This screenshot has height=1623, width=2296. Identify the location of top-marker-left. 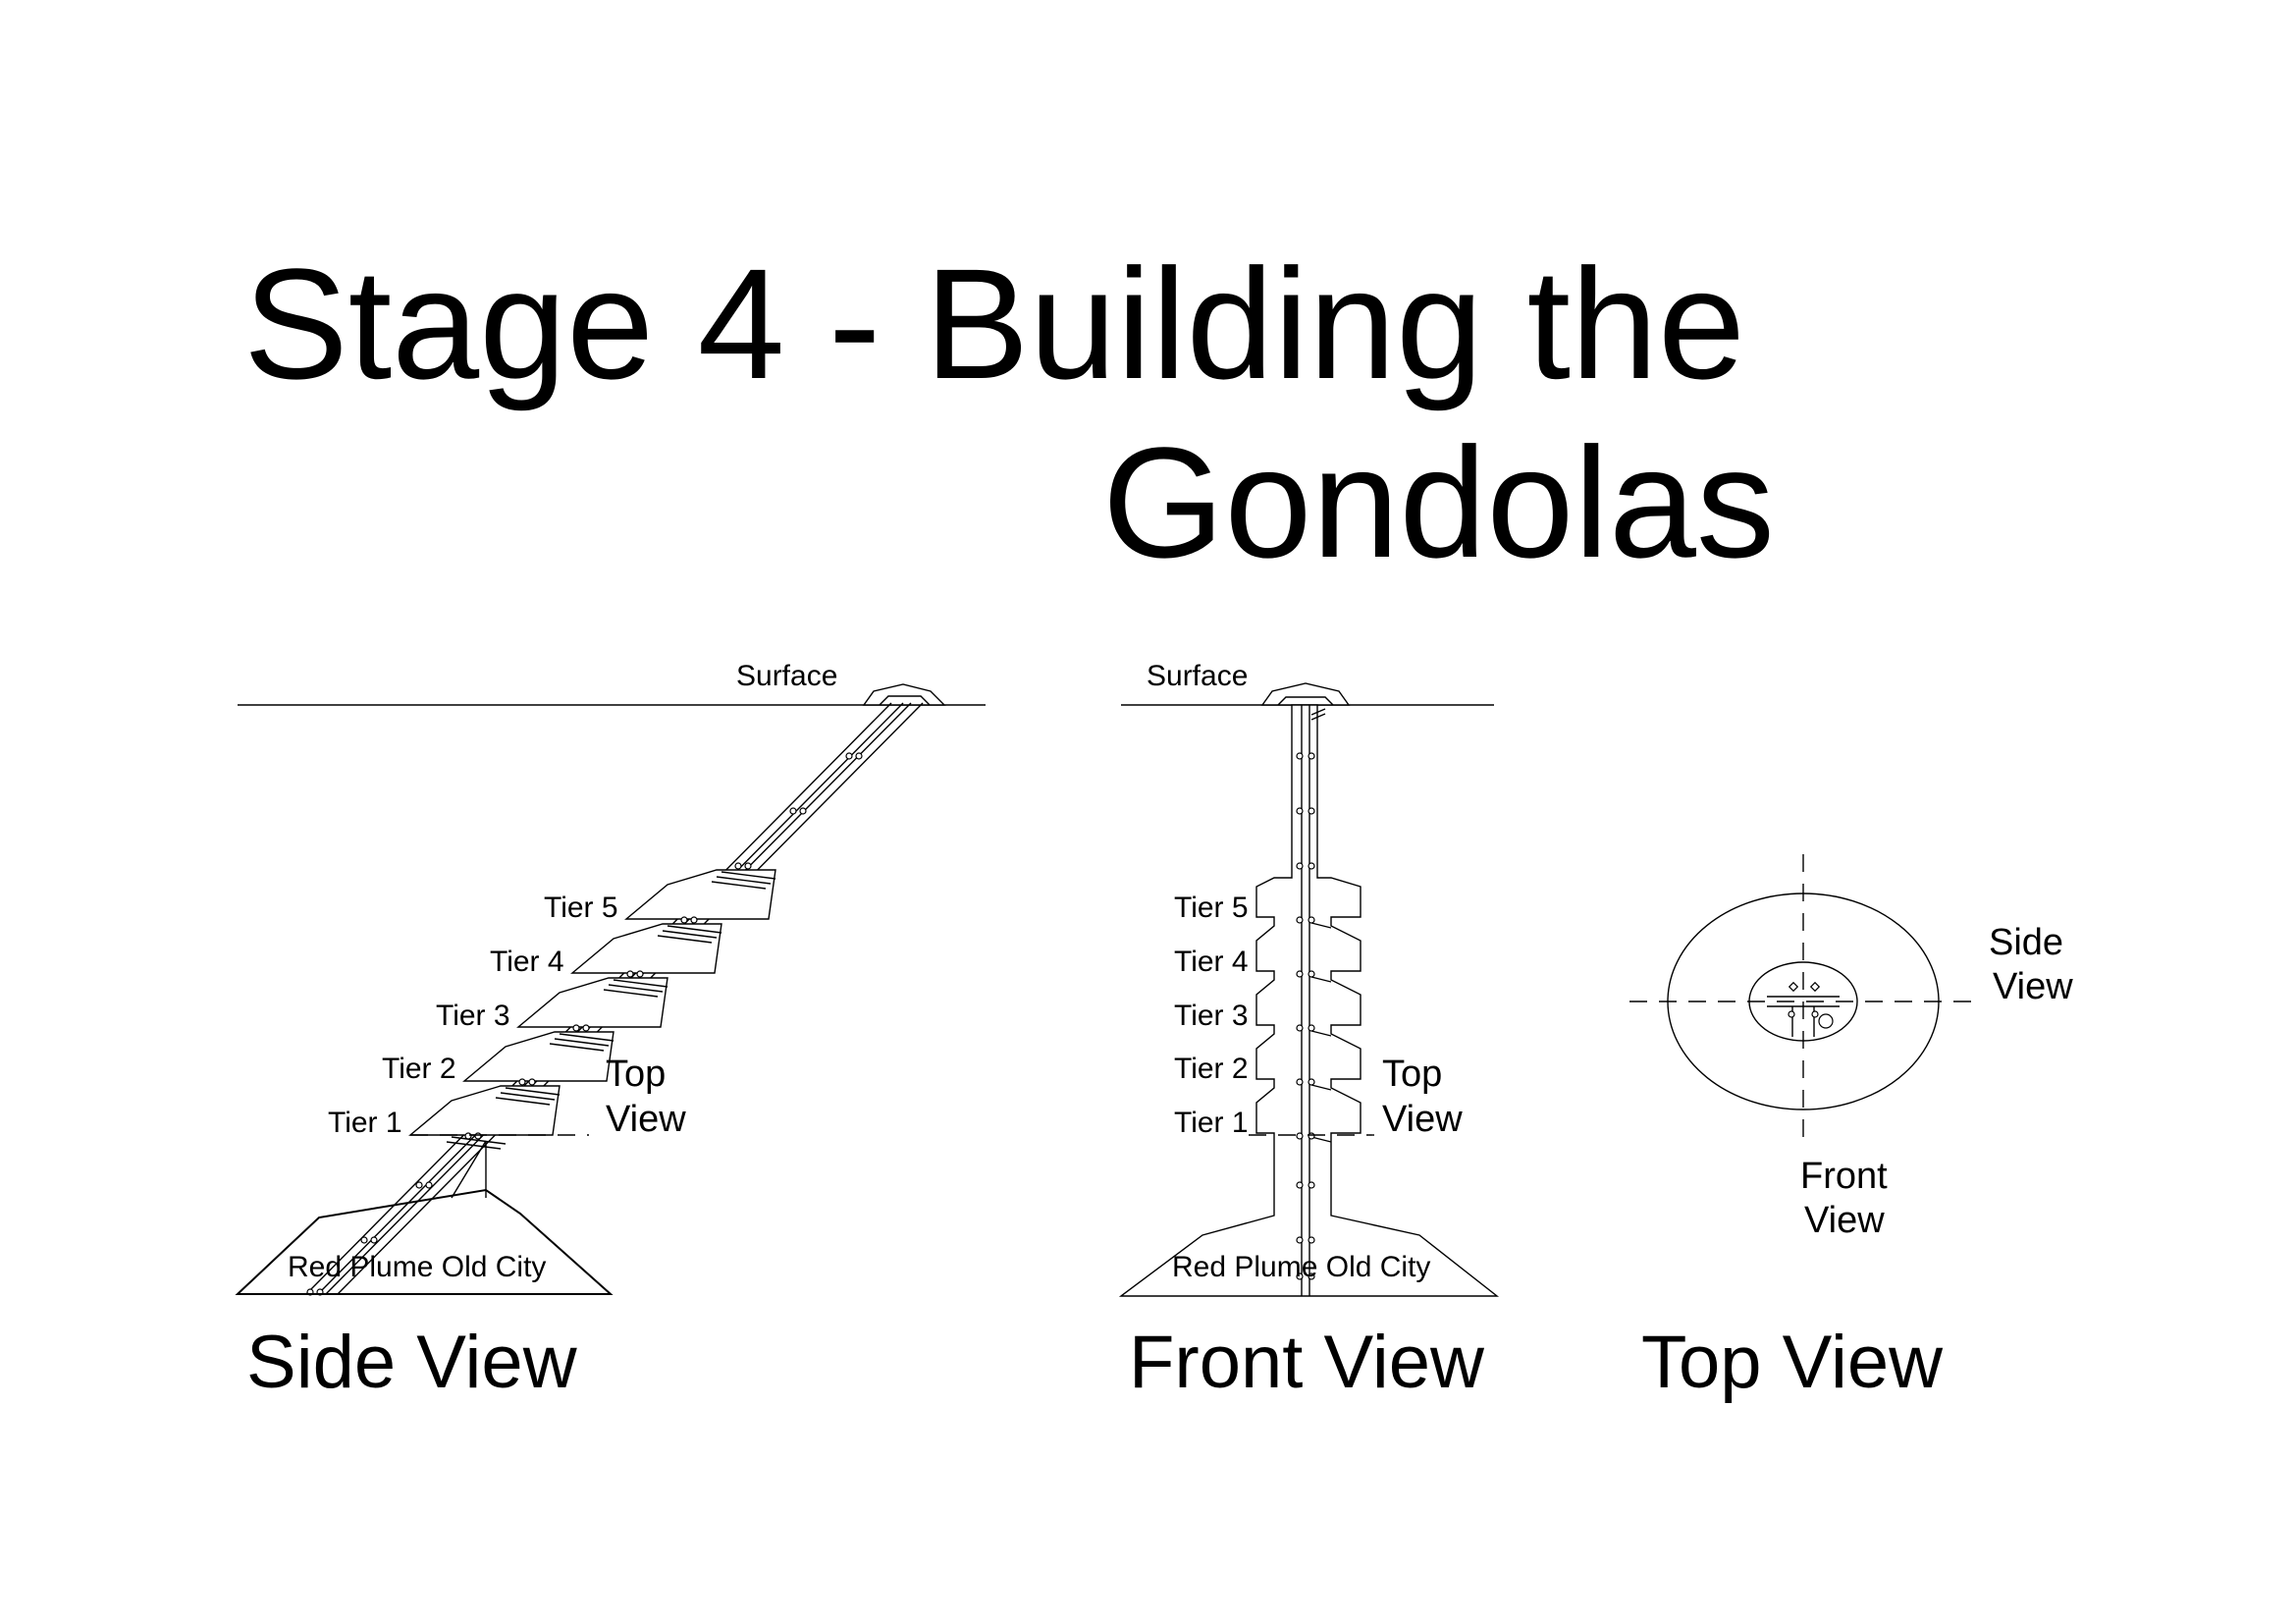
(1794, 987).